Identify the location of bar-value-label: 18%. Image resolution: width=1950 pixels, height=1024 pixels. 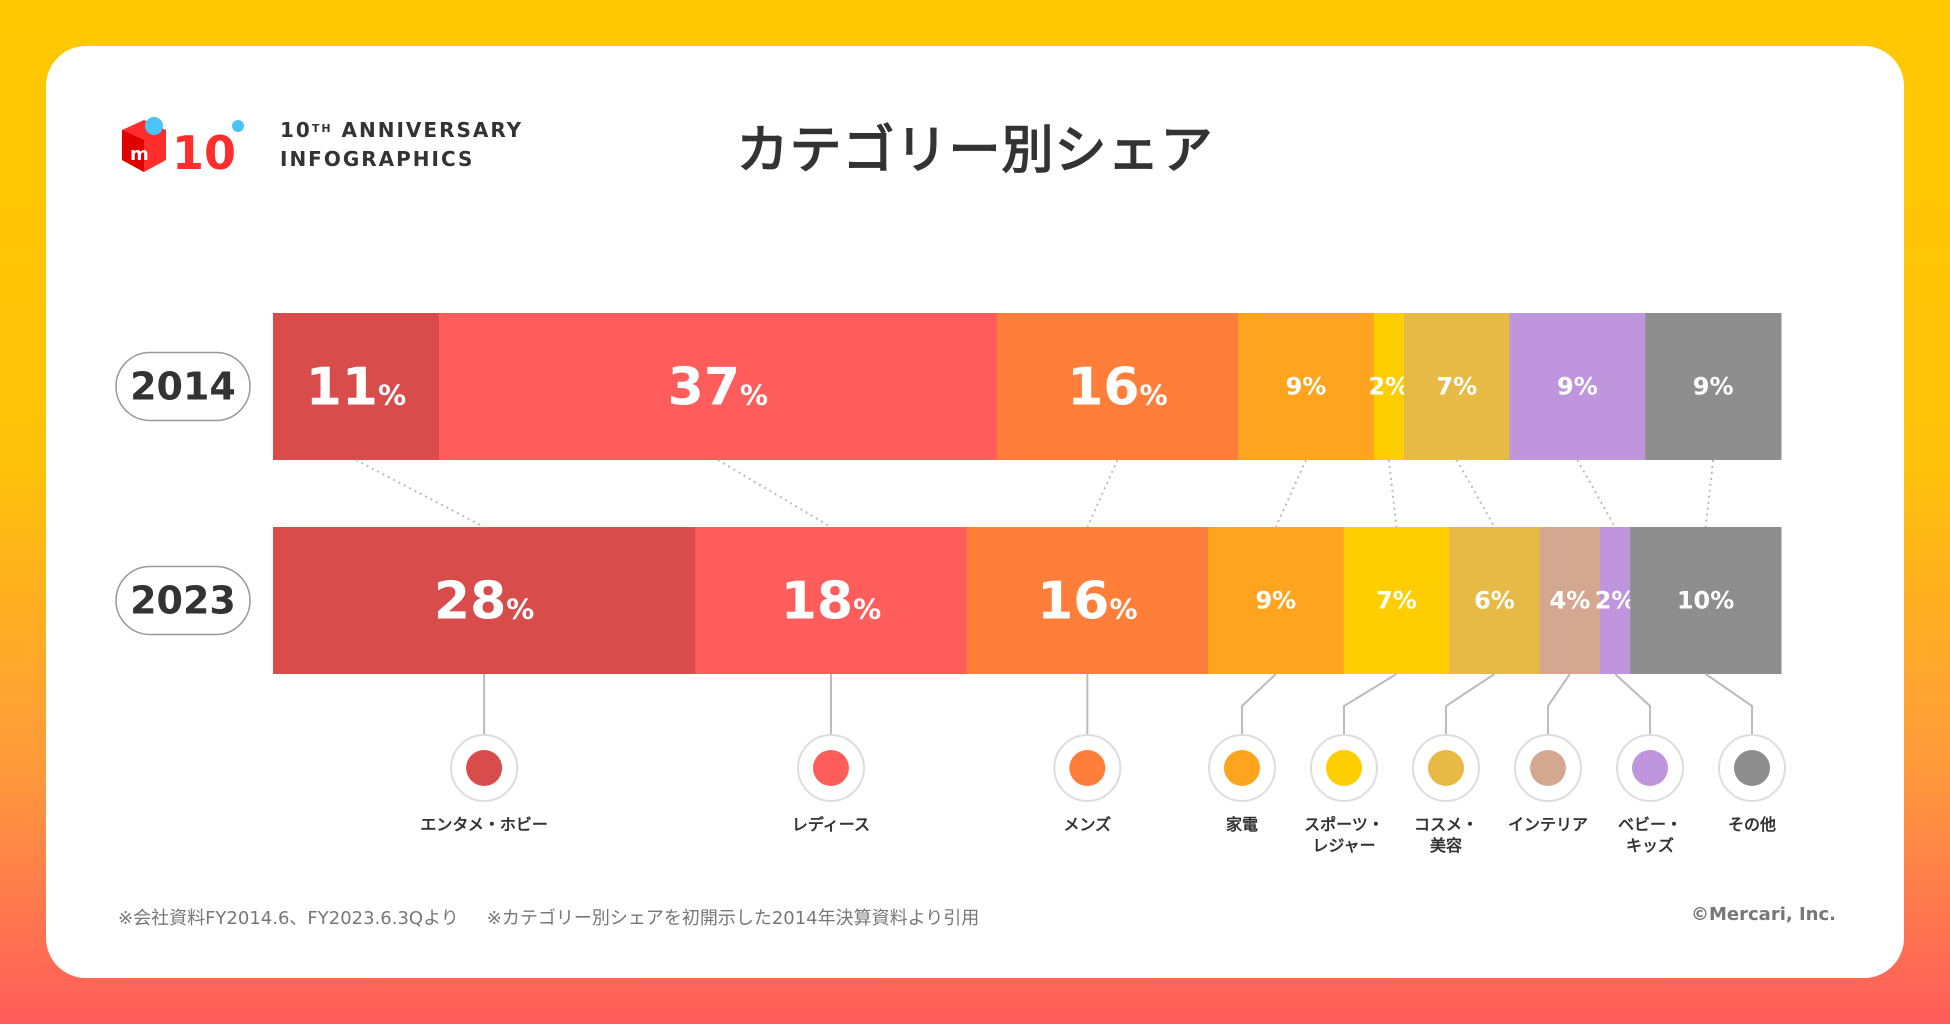
(831, 602).